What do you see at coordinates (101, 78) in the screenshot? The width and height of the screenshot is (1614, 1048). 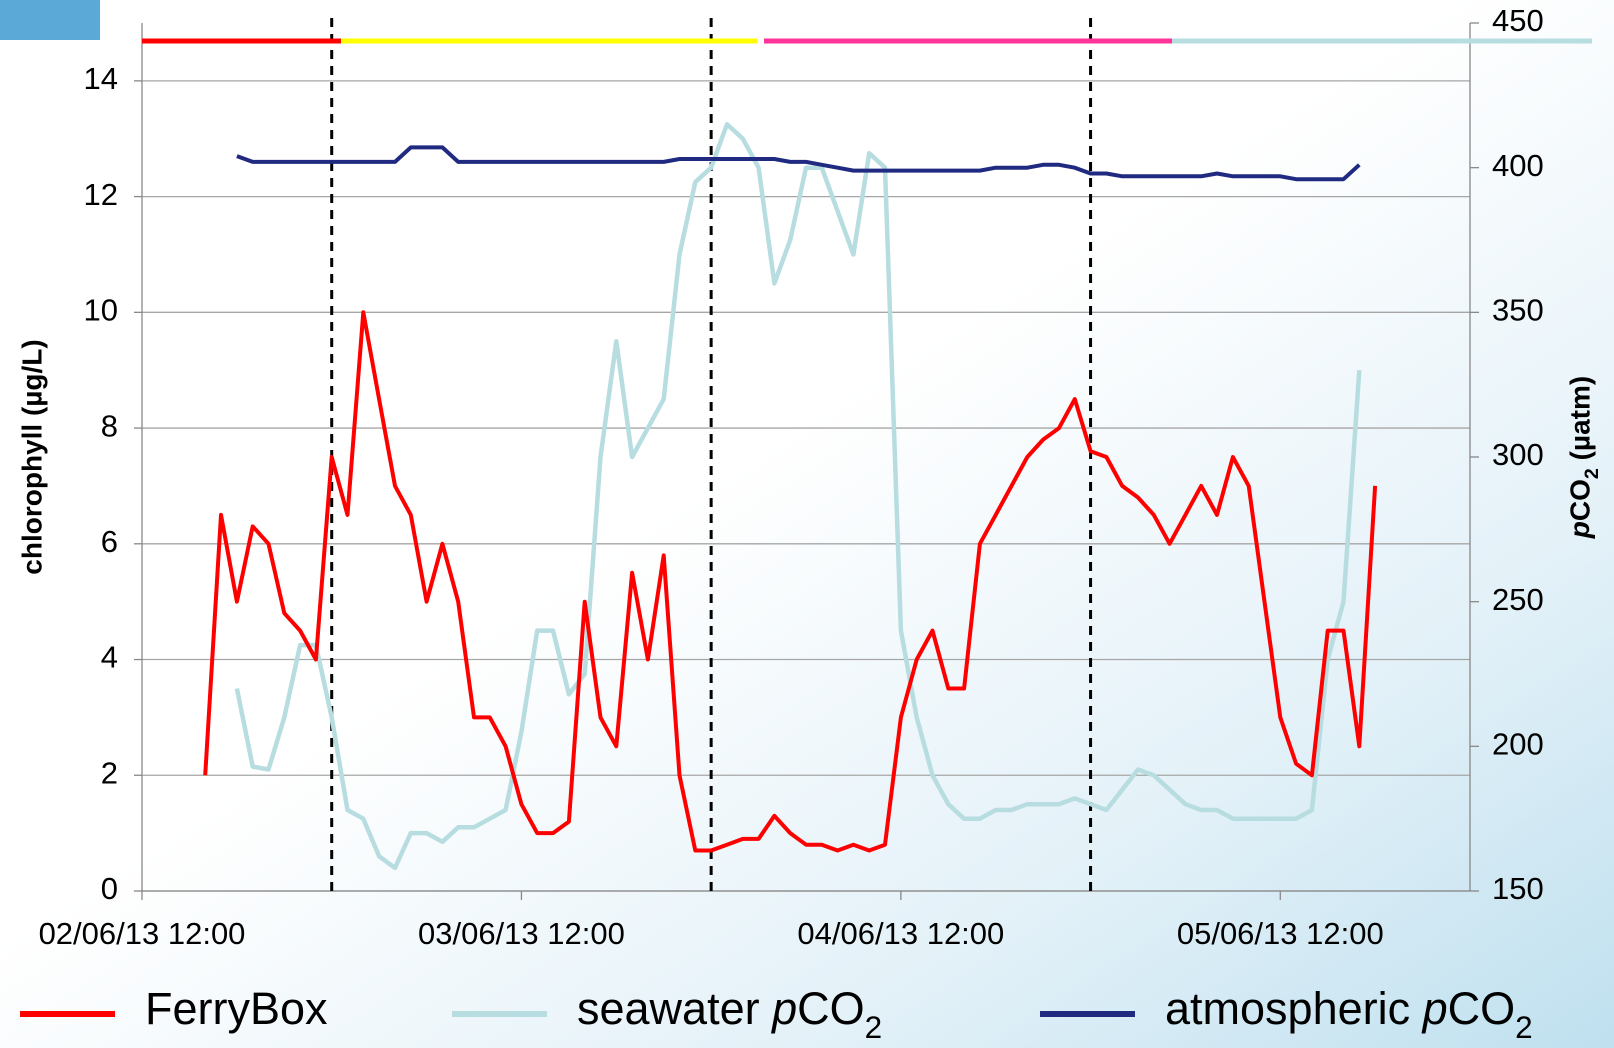 I see `y-tick-label: 14` at bounding box center [101, 78].